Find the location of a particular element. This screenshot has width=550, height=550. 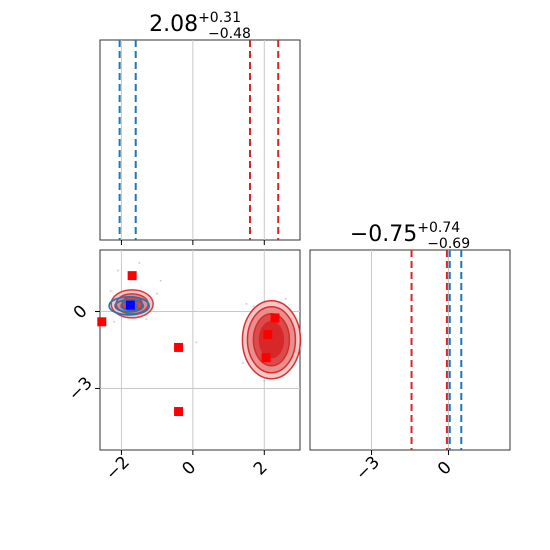

bottom-left-blue-marker is located at coordinates (130, 305).